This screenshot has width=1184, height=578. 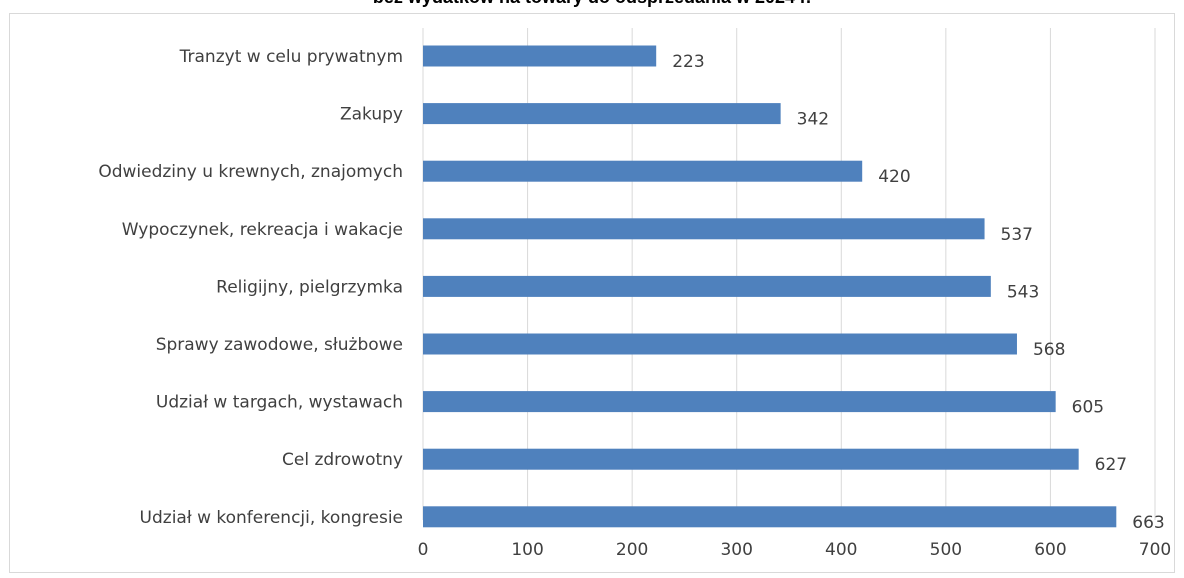 What do you see at coordinates (309, 287) in the screenshot?
I see `category-label: Religijny, pielgrzymka` at bounding box center [309, 287].